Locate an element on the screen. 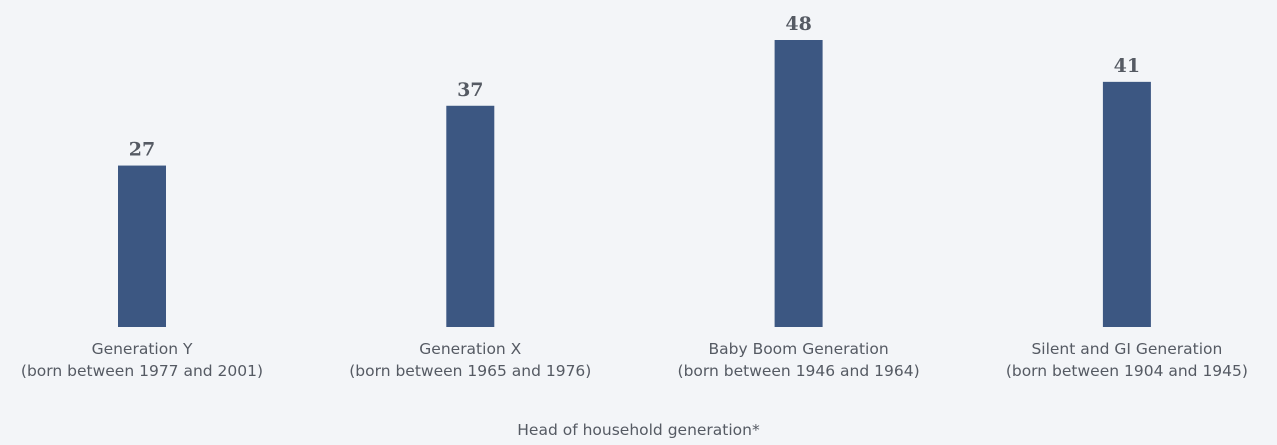 This screenshot has height=445, width=1277. x-axis-title: Head of household generation* is located at coordinates (638, 430).